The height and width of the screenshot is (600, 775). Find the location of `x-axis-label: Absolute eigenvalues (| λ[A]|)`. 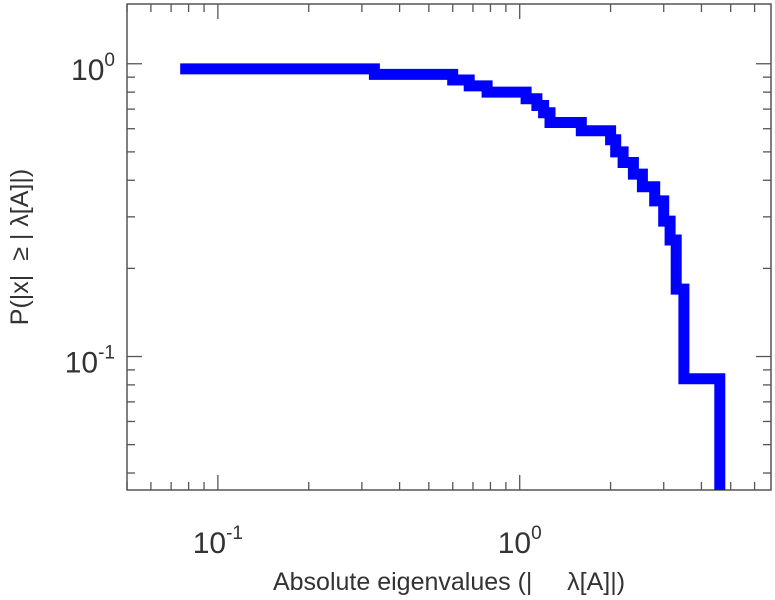

x-axis-label: Absolute eigenvalues (| λ[A]|) is located at coordinates (449, 582).